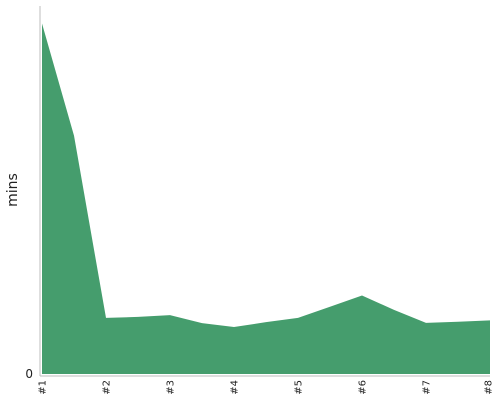 The image size is (500, 400). I want to click on y-axis-label: mins, so click(13, 190).